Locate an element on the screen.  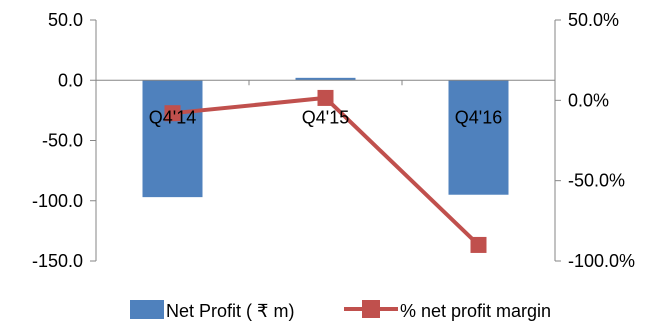
right-tick-label: 50.0% is located at coordinates (593, 20).